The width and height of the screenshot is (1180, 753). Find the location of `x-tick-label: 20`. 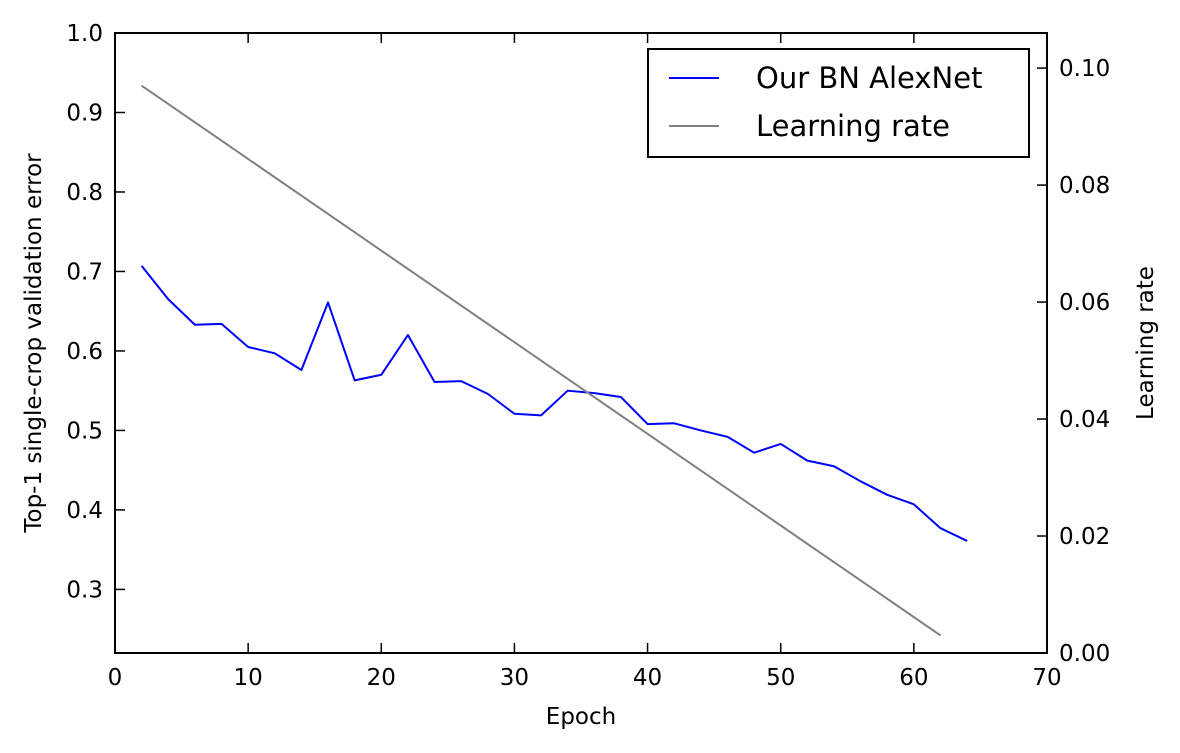

x-tick-label: 20 is located at coordinates (381, 678).